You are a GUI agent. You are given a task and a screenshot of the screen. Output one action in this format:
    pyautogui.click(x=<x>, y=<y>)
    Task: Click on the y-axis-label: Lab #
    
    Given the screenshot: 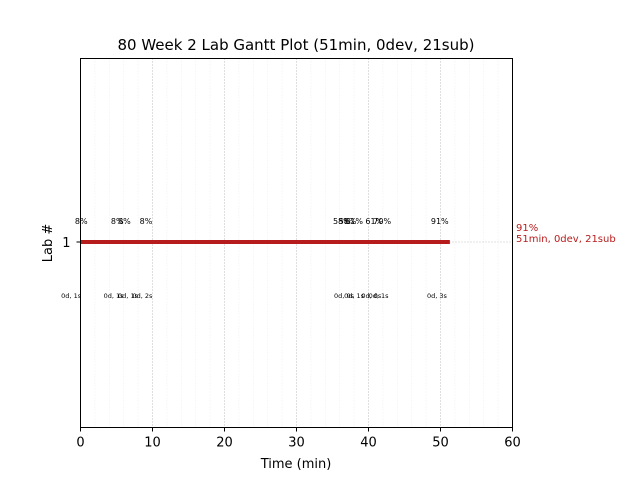 What is the action you would take?
    pyautogui.click(x=48, y=243)
    